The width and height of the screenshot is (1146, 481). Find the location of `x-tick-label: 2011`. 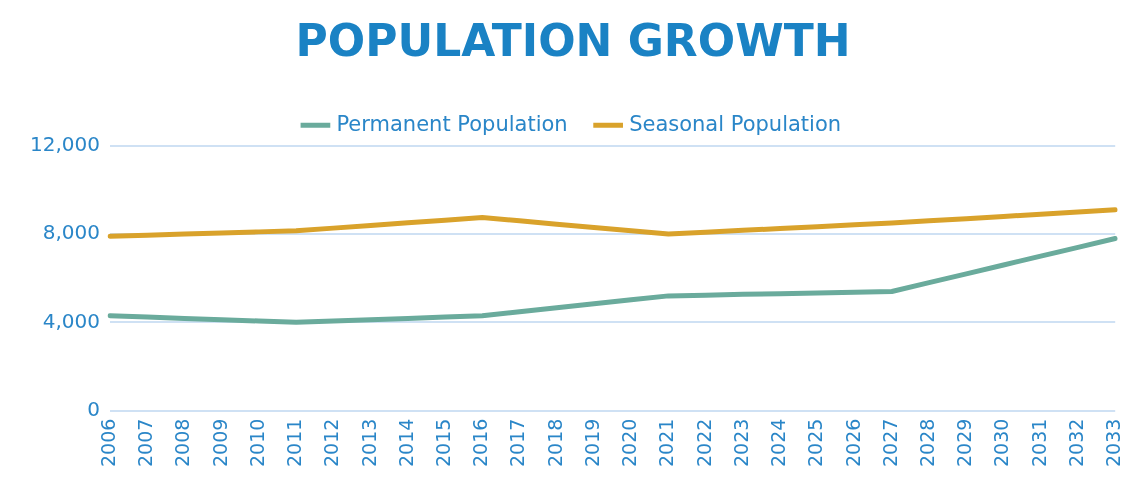

x-tick-label: 2011 is located at coordinates (294, 443).